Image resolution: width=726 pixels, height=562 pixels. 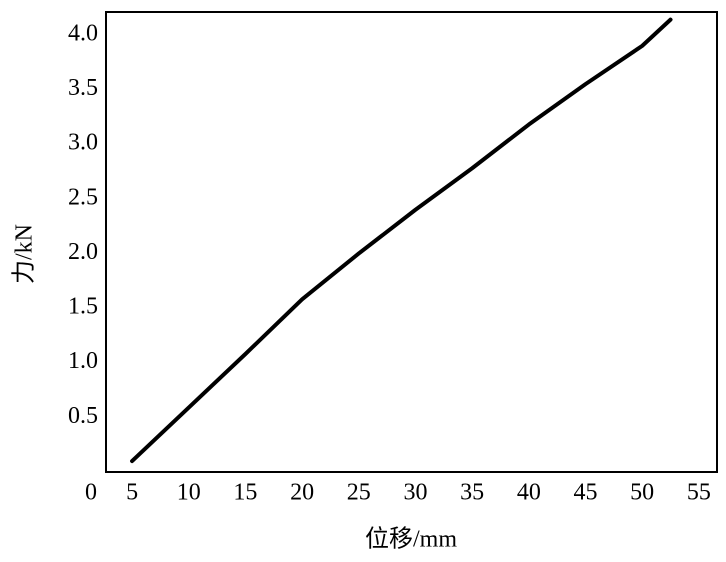 I want to click on x-tick-label: 20, so click(x=302, y=493).